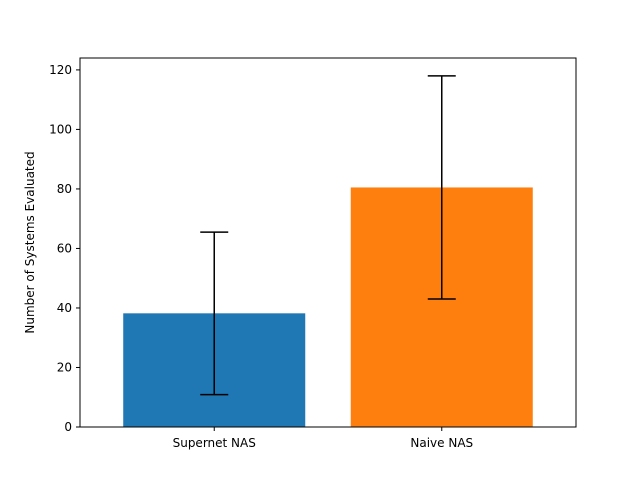 The width and height of the screenshot is (640, 484). I want to click on y-tick-label: 20, so click(64, 367).